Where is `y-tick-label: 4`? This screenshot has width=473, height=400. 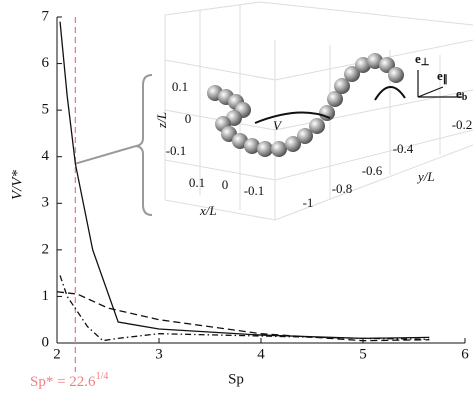
y-tick-label: 4 is located at coordinates (46, 156).